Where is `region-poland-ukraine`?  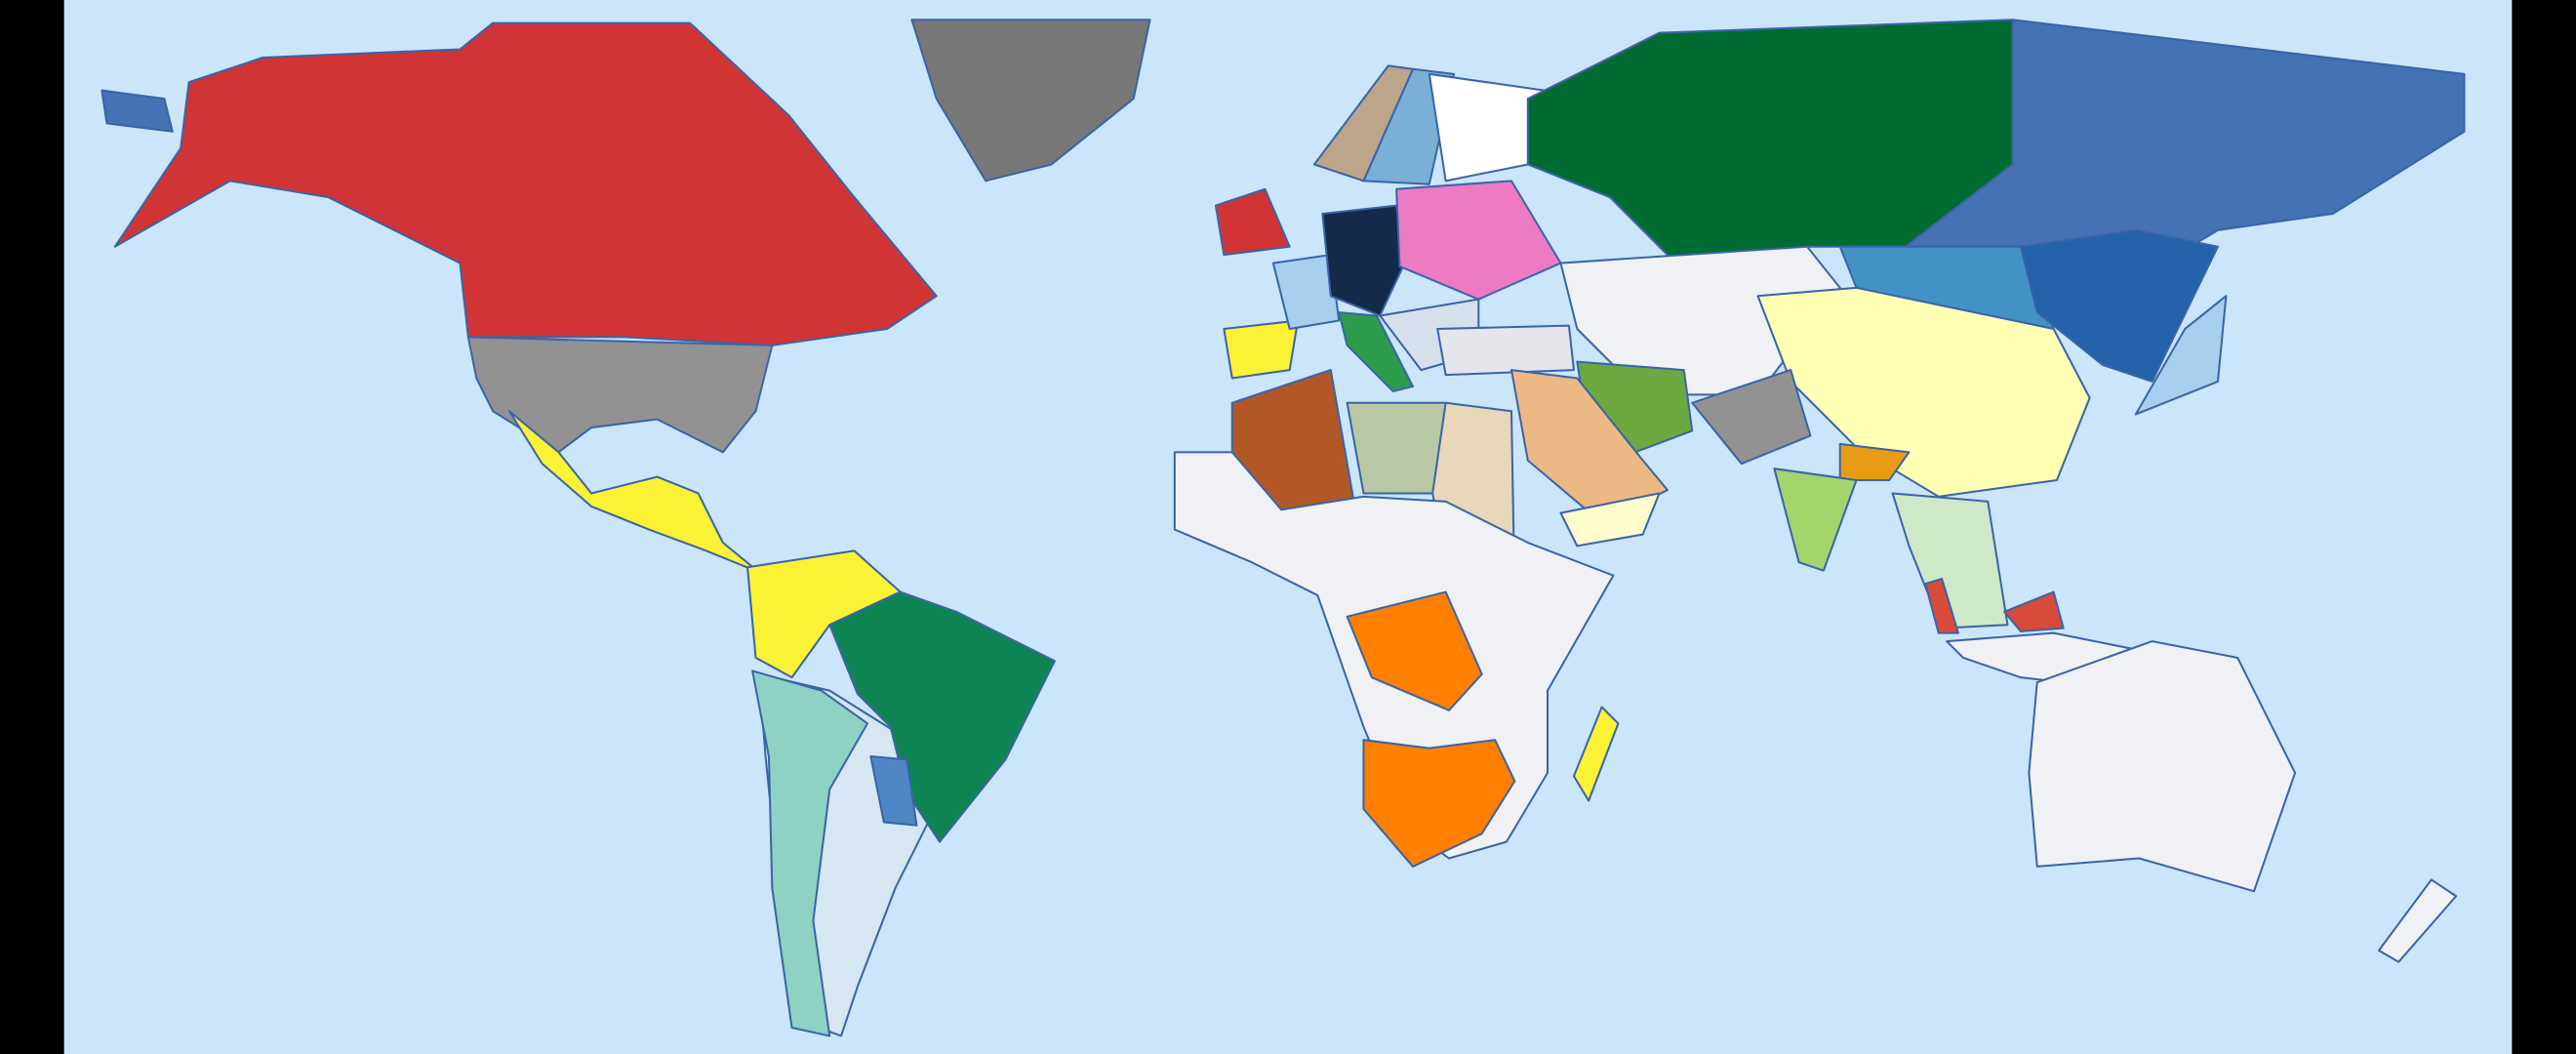 region-poland-ukraine is located at coordinates (1478, 241).